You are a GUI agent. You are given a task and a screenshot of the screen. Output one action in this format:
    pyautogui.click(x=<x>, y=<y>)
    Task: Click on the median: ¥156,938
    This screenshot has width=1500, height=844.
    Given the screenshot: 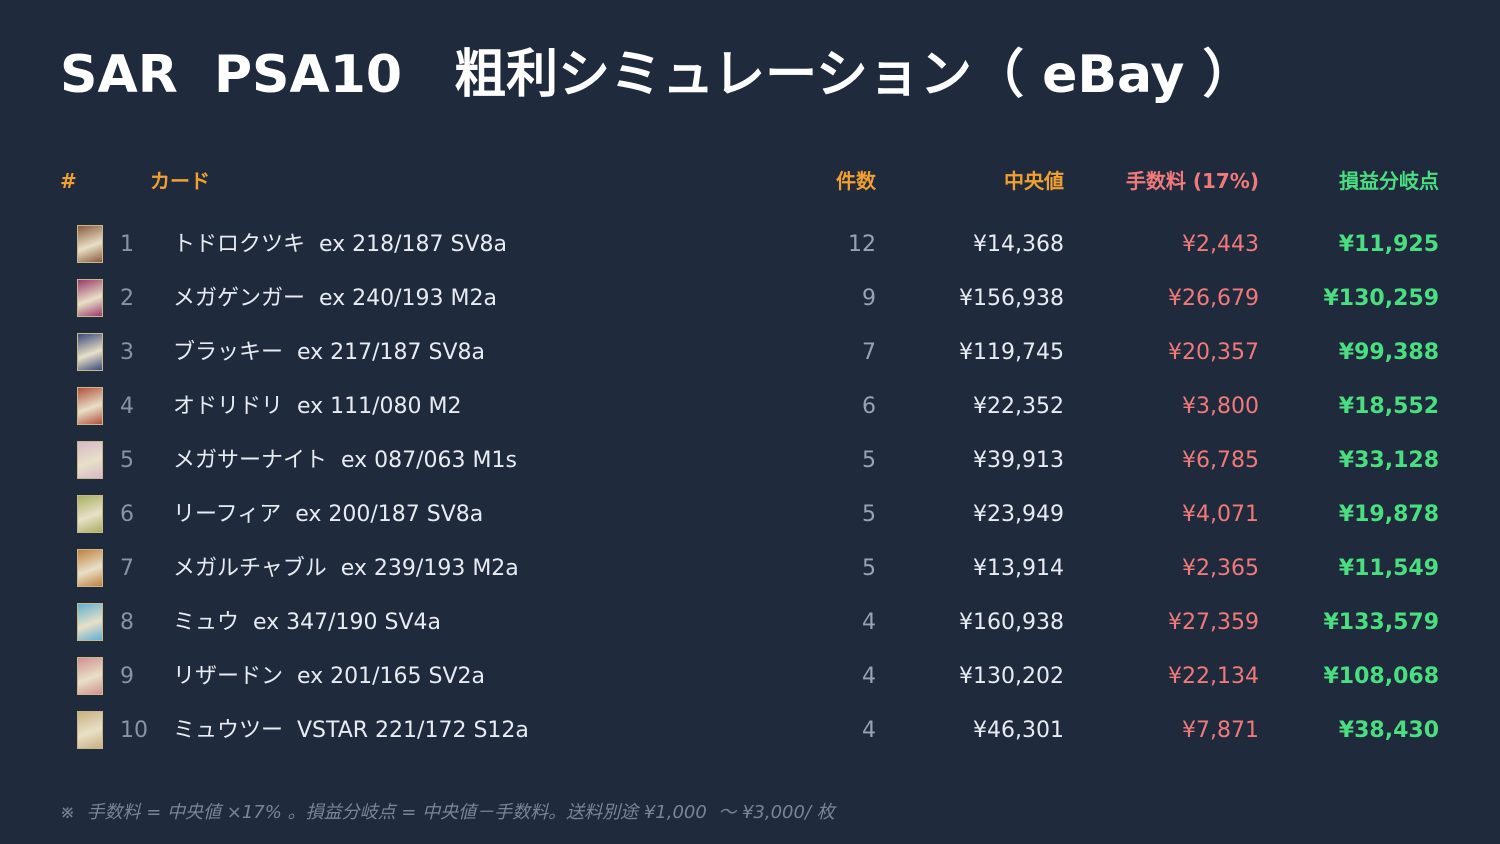 What is the action you would take?
    pyautogui.click(x=1011, y=298)
    